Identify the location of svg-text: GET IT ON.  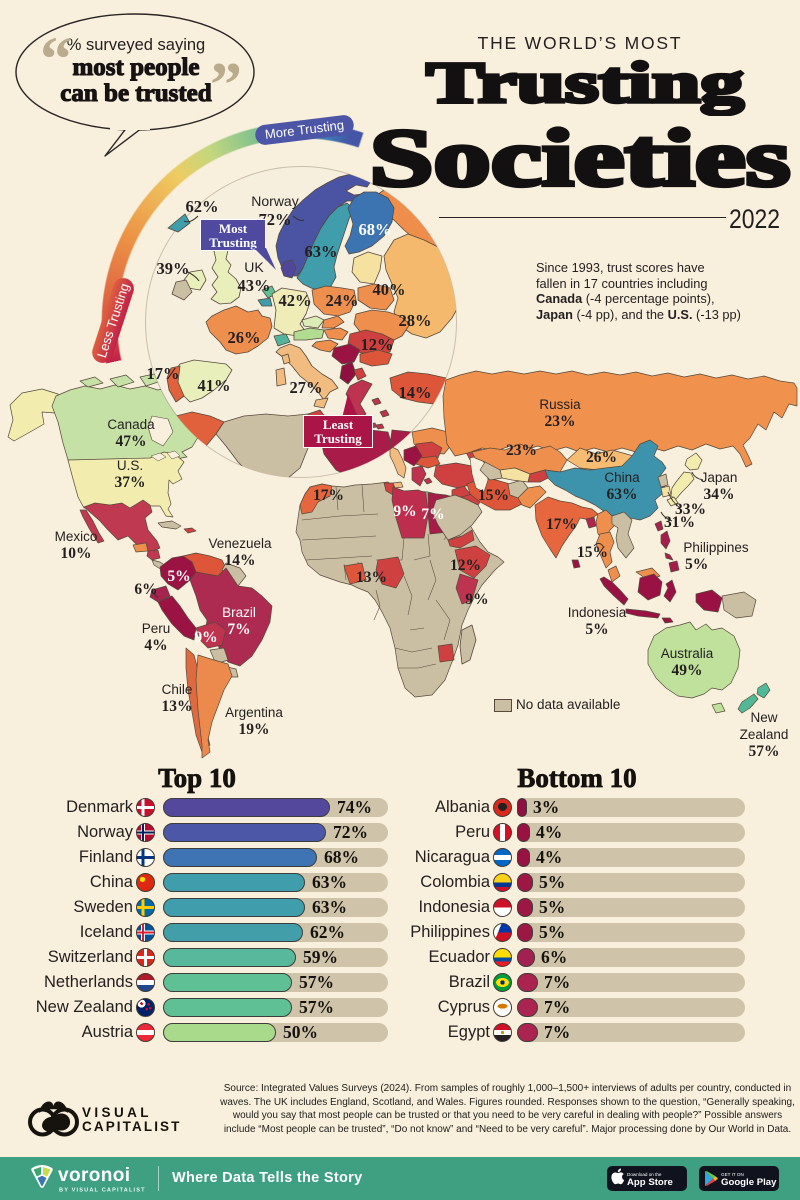
(732, 1174).